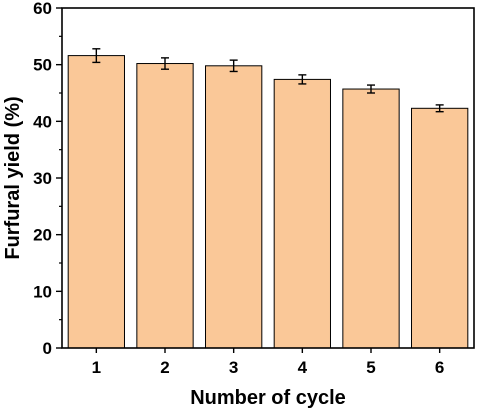 Image resolution: width=484 pixels, height=411 pixels. I want to click on x-axis-ticks: 1 2 3 4 5 6, so click(268, 362).